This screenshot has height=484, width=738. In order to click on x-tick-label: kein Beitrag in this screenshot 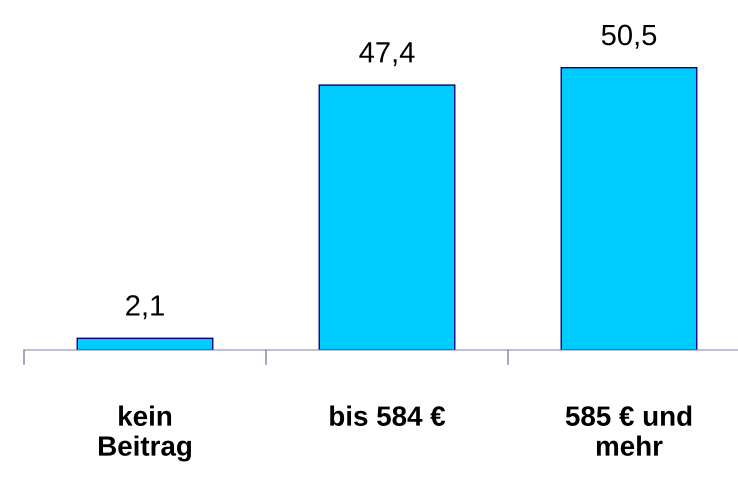, I will do `click(145, 434)`.